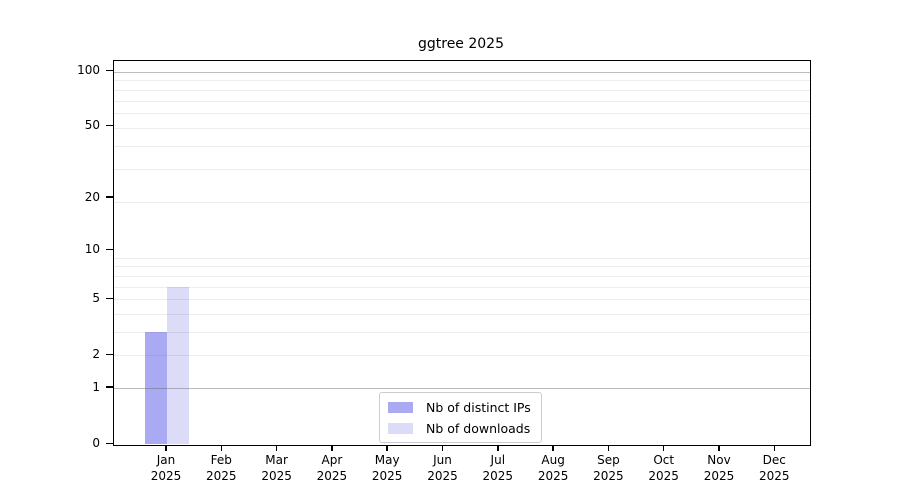  What do you see at coordinates (461, 44) in the screenshot?
I see `chart-title: ggtree 2025` at bounding box center [461, 44].